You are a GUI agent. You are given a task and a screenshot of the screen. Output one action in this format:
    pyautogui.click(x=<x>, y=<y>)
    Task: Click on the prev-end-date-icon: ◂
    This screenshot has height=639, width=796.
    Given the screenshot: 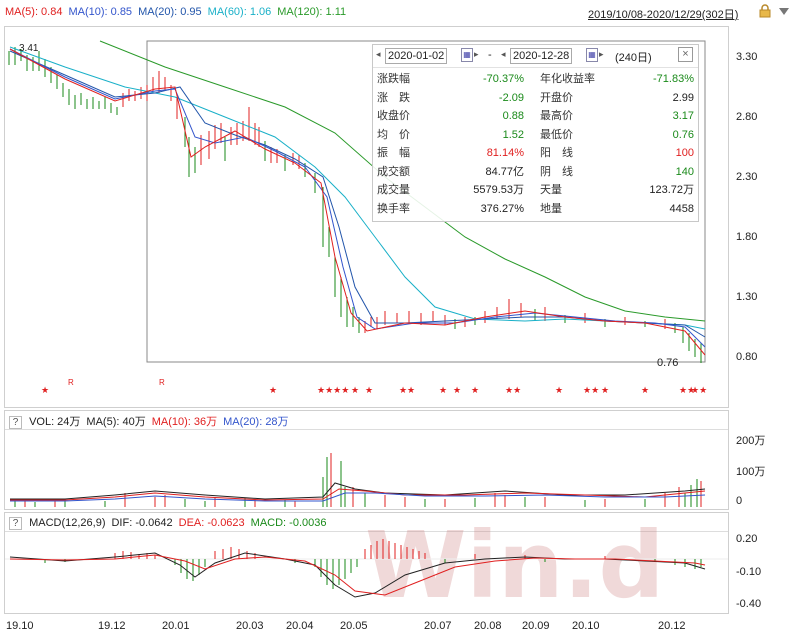 What is the action you would take?
    pyautogui.click(x=503, y=54)
    